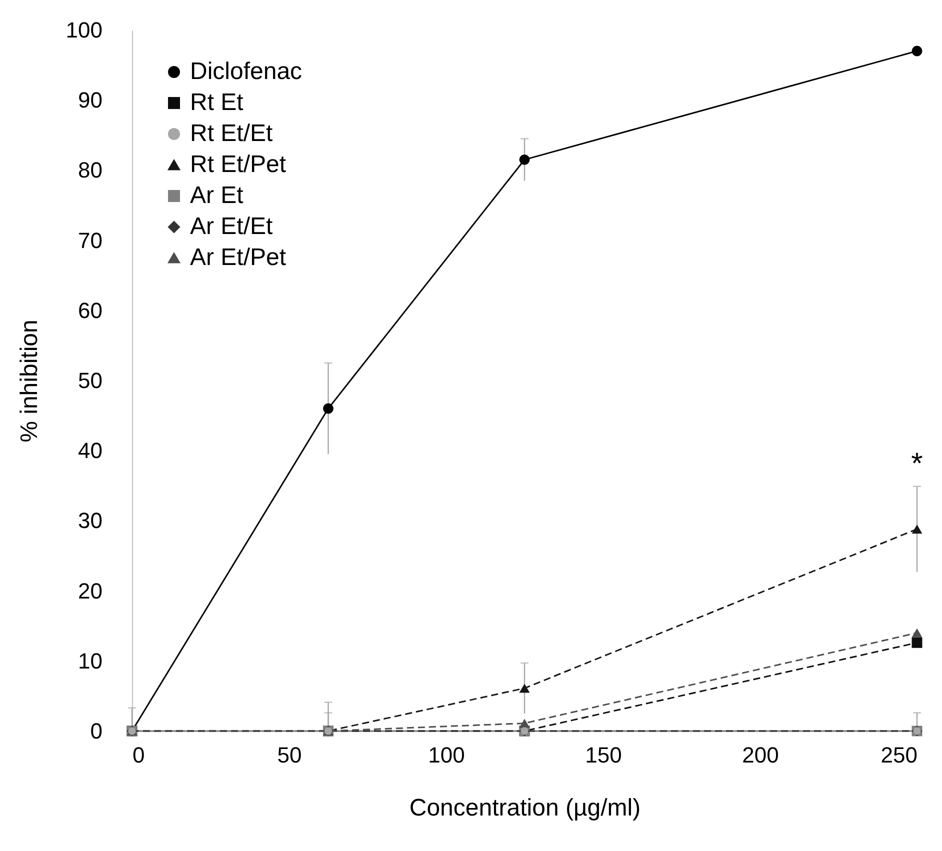 This screenshot has height=851, width=942. I want to click on y-tick-label: 80, so click(90, 170).